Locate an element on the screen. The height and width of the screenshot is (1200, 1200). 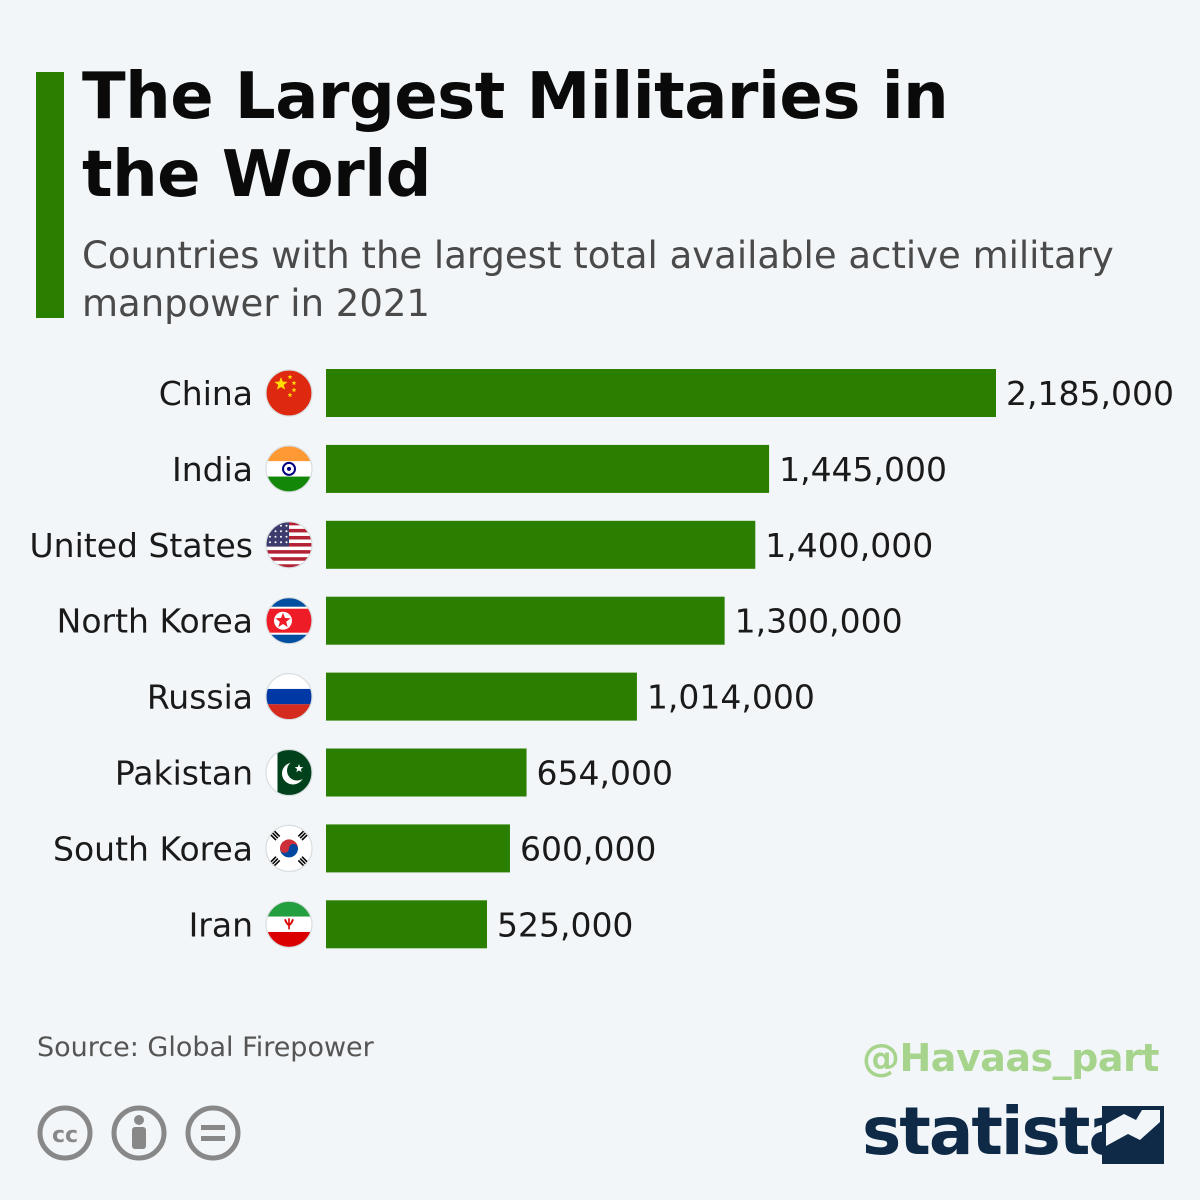
value-label-india: 1,445,000 is located at coordinates (863, 469).